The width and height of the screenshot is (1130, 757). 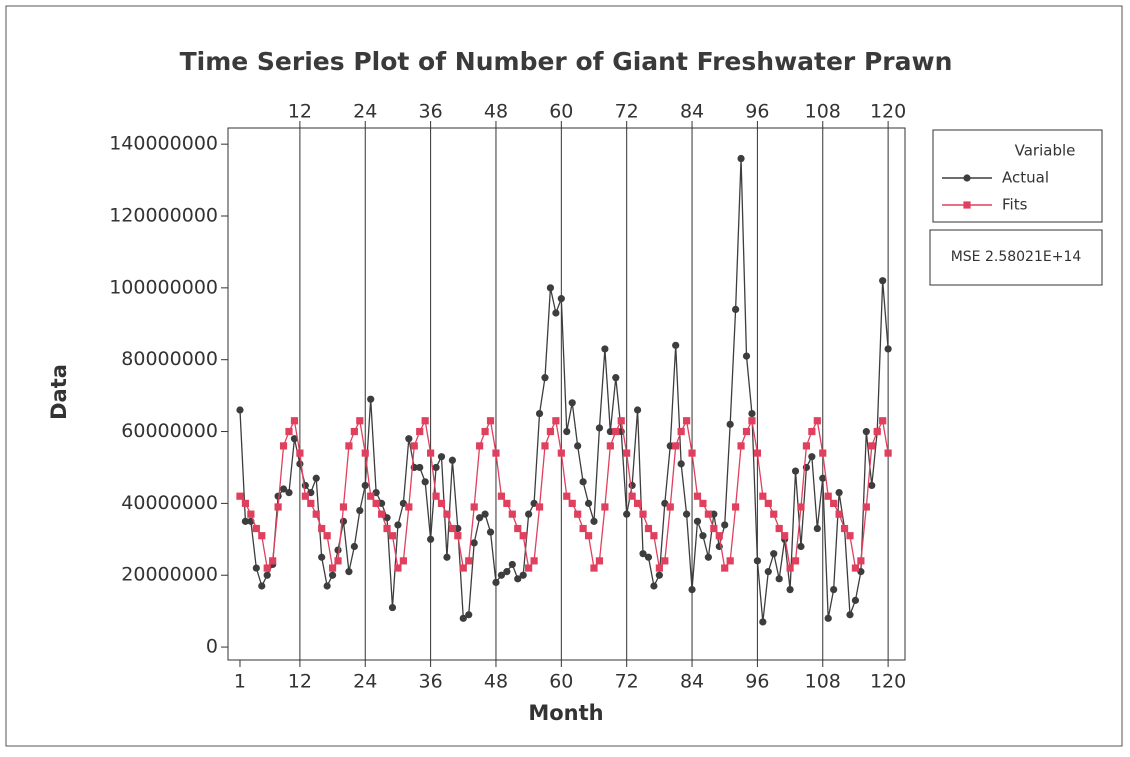 I want to click on top-tick-label: 84, so click(x=692, y=112).